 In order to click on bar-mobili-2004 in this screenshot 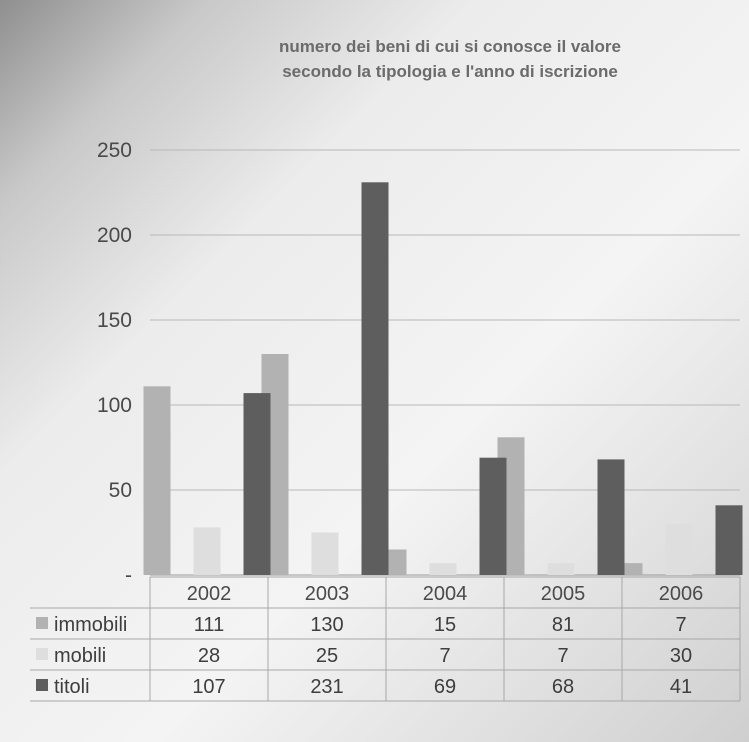, I will do `click(443, 569)`.